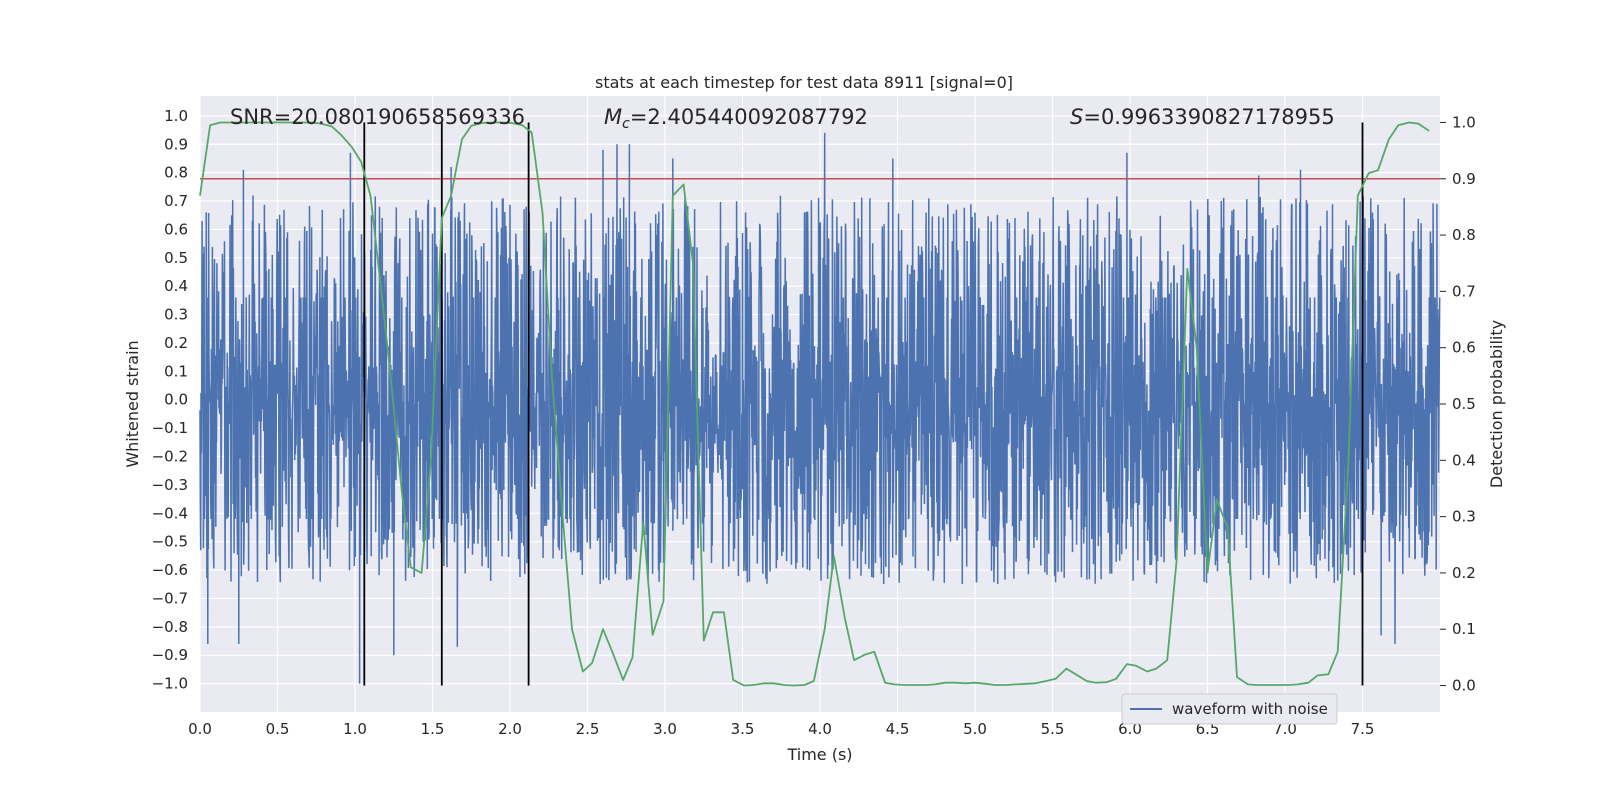  Describe the element at coordinates (170, 655) in the screenshot. I see `y-tick-label: −0.9` at that location.